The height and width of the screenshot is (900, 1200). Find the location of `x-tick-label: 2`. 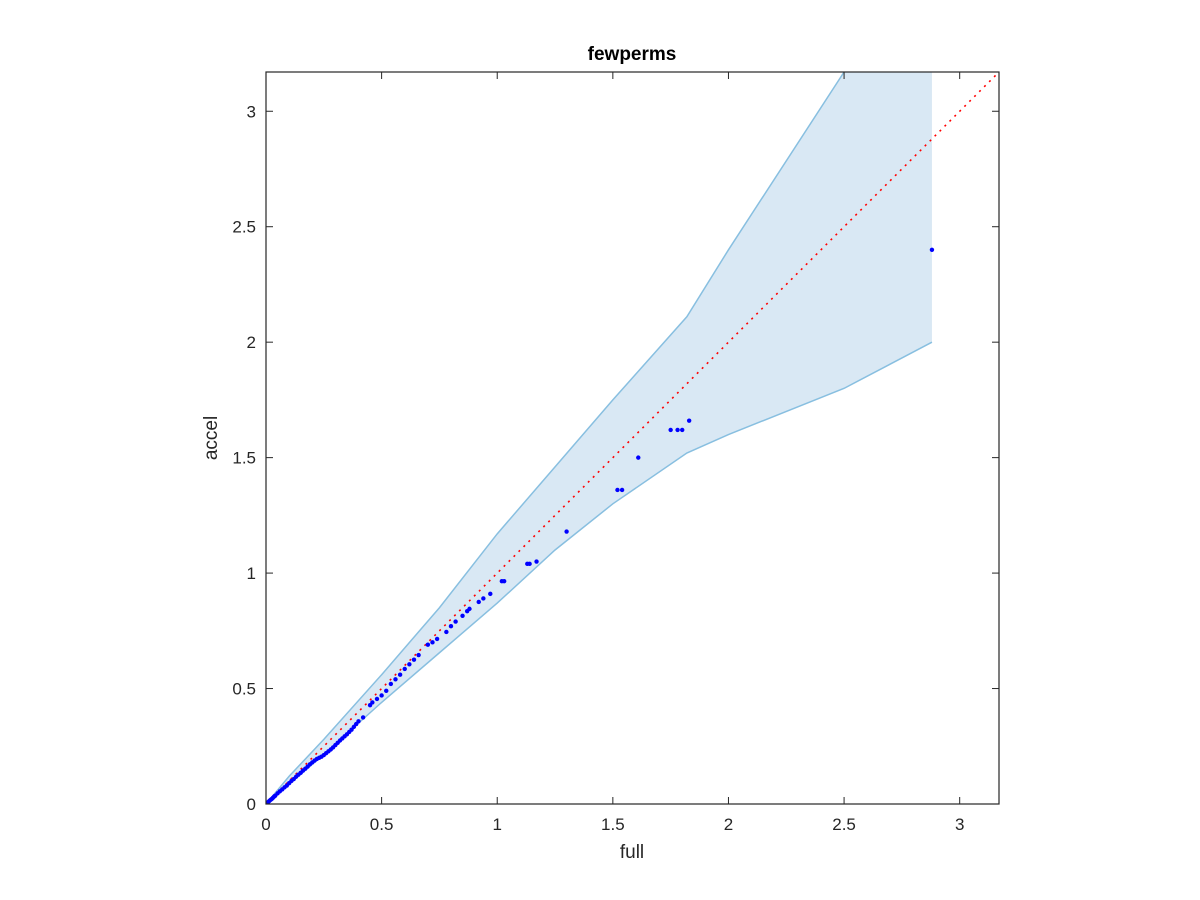

x-tick-label: 2 is located at coordinates (728, 824).